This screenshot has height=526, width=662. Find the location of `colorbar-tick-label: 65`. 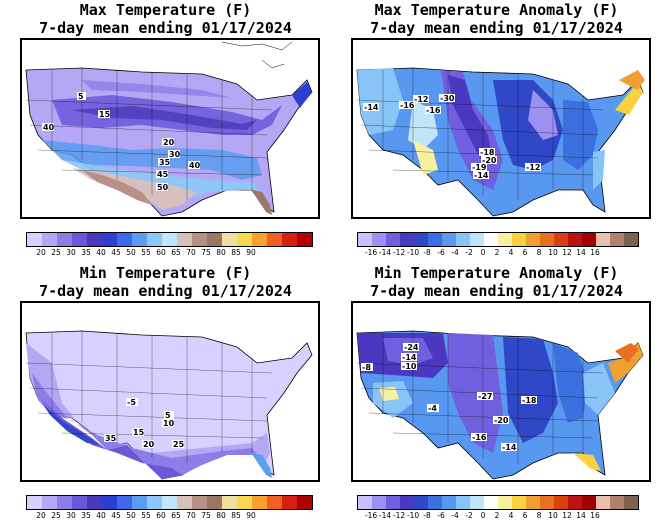

colorbar-tick-label: 65 is located at coordinates (176, 515).